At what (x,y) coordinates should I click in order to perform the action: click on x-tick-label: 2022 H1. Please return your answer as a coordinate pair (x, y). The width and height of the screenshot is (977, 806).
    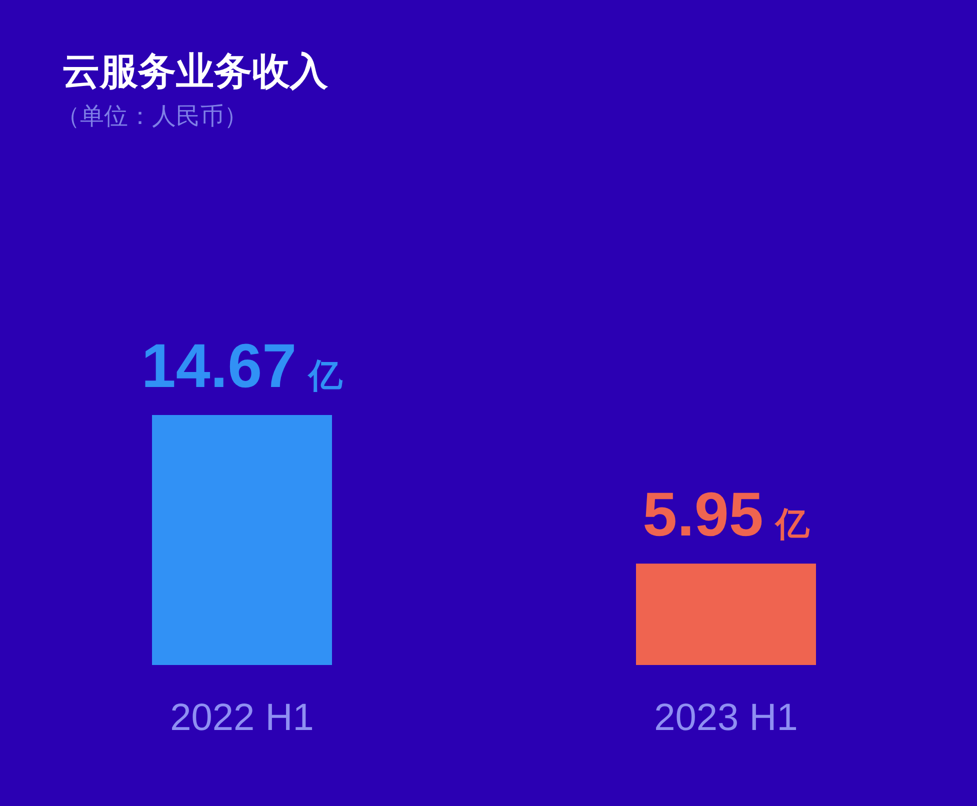
    Looking at the image, I should click on (242, 718).